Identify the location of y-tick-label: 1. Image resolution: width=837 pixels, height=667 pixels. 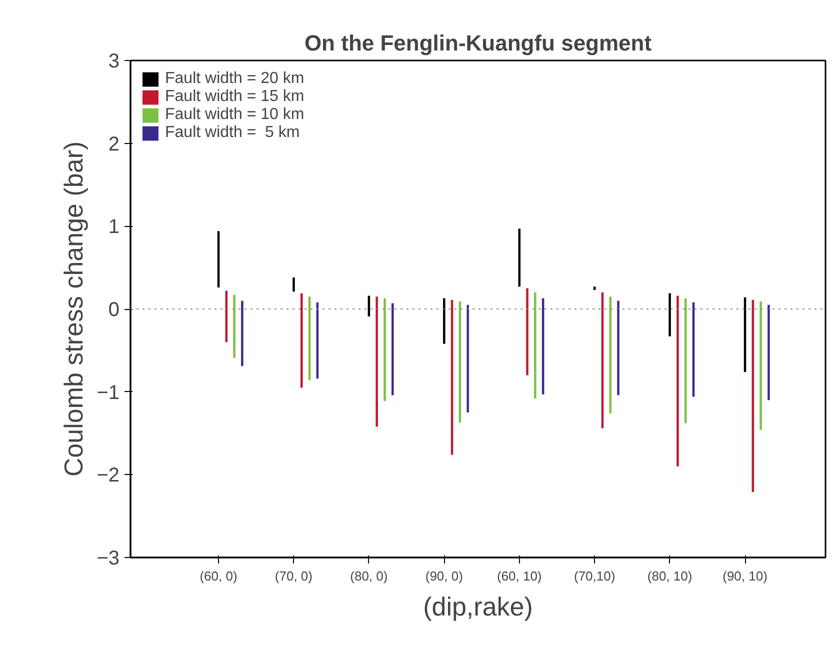
(114, 227).